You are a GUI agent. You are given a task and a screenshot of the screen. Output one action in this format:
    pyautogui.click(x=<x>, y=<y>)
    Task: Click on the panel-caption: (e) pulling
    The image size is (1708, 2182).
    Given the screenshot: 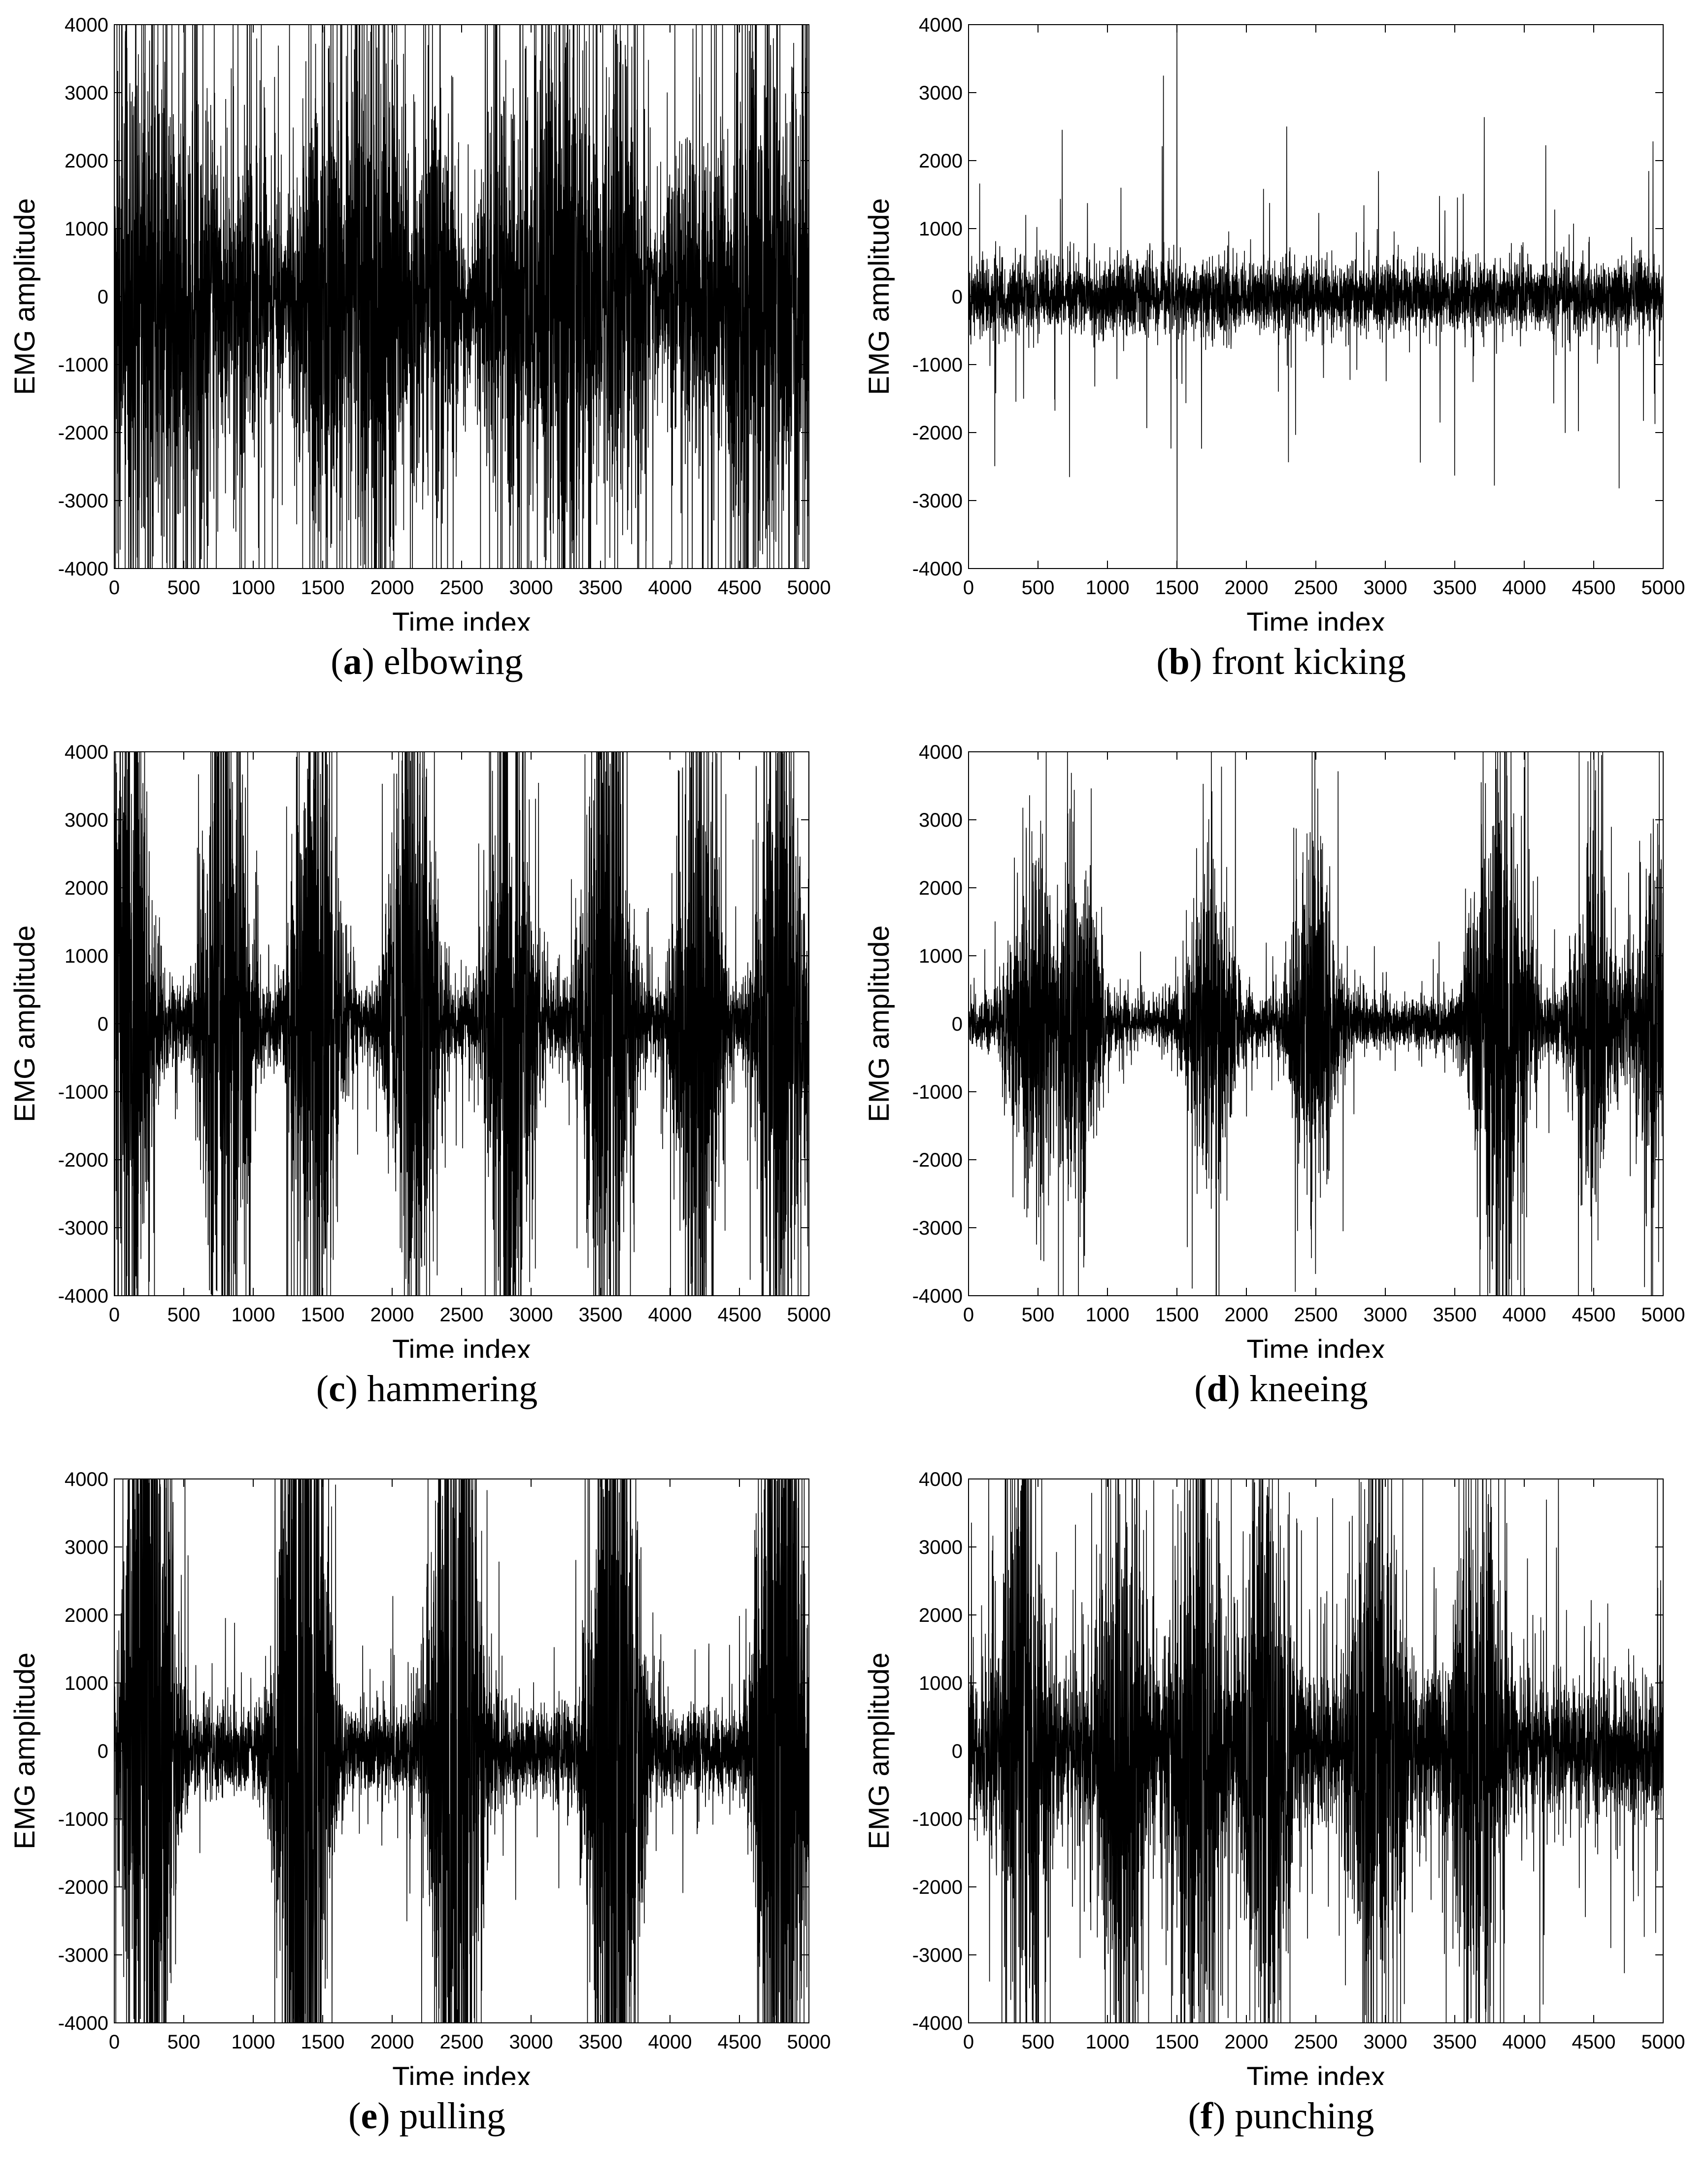 What is the action you would take?
    pyautogui.click(x=427, y=2116)
    